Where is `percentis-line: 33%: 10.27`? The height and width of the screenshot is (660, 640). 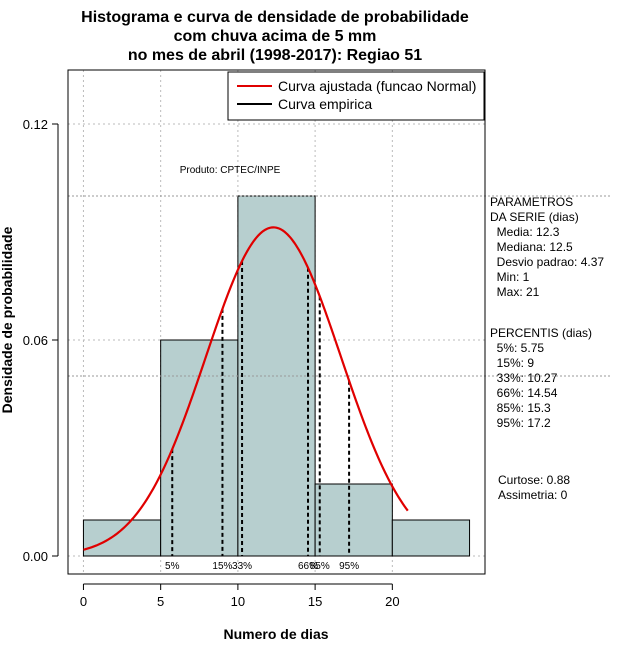 percentis-line: 33%: 10.27 is located at coordinates (524, 378).